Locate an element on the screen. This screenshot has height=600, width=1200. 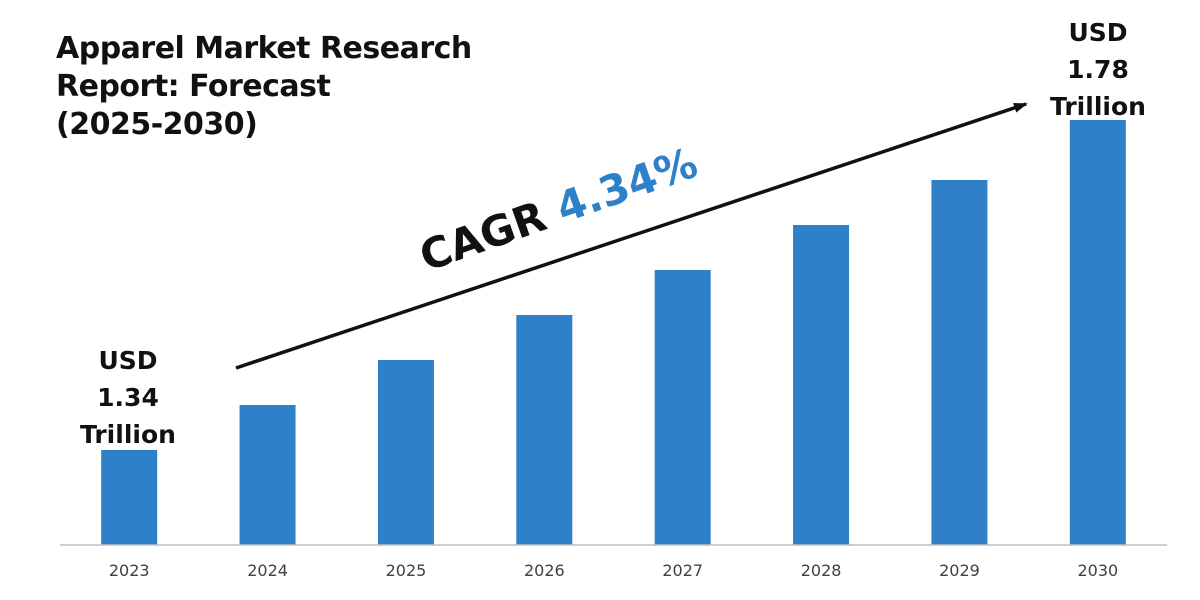
x-tick-2024: 2024 is located at coordinates (267, 570).